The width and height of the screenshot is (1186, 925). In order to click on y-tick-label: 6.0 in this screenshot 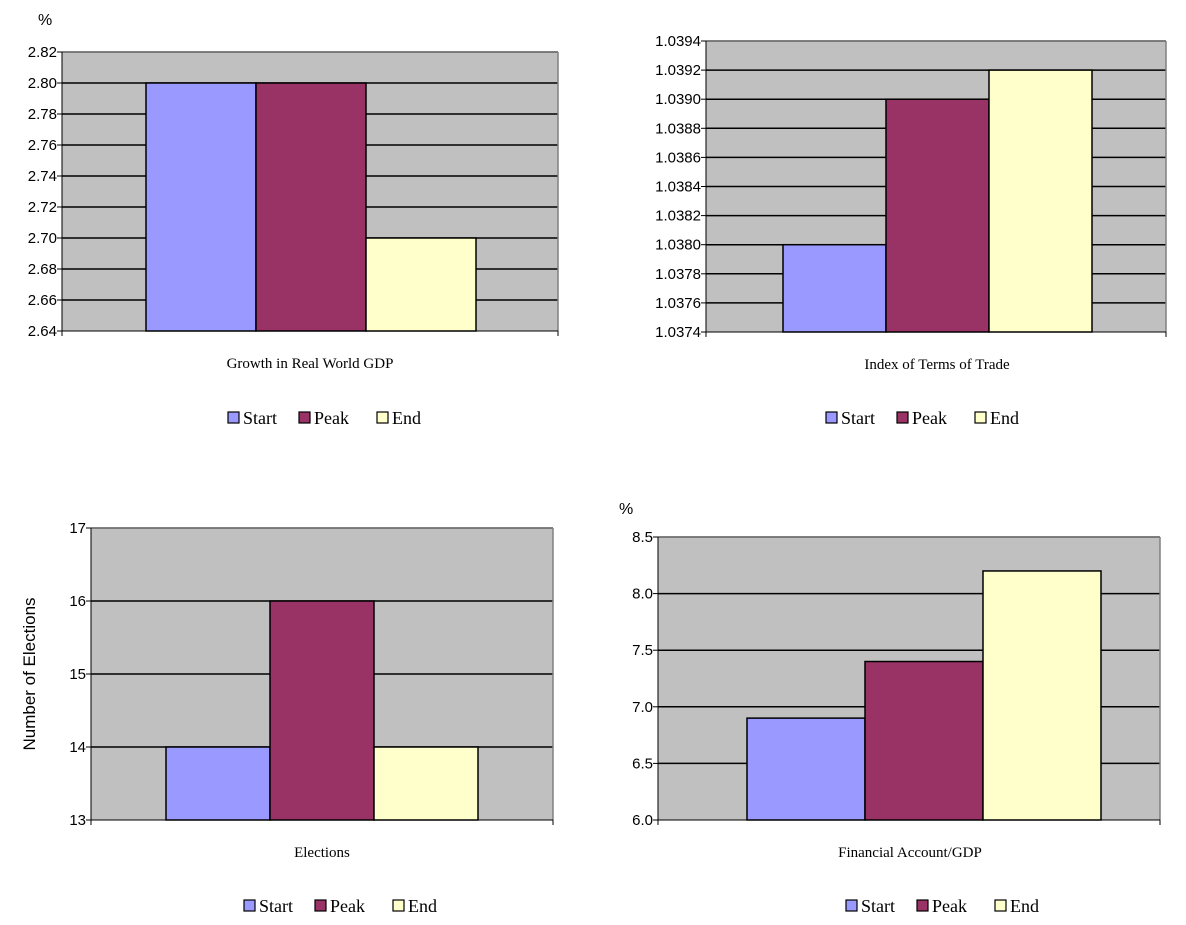, I will do `click(642, 820)`.